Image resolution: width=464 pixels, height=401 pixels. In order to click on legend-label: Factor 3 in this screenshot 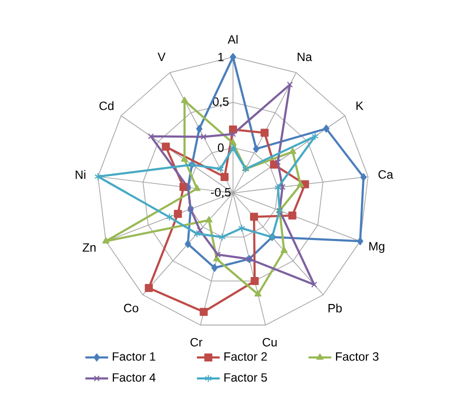, I will do `click(357, 356)`.